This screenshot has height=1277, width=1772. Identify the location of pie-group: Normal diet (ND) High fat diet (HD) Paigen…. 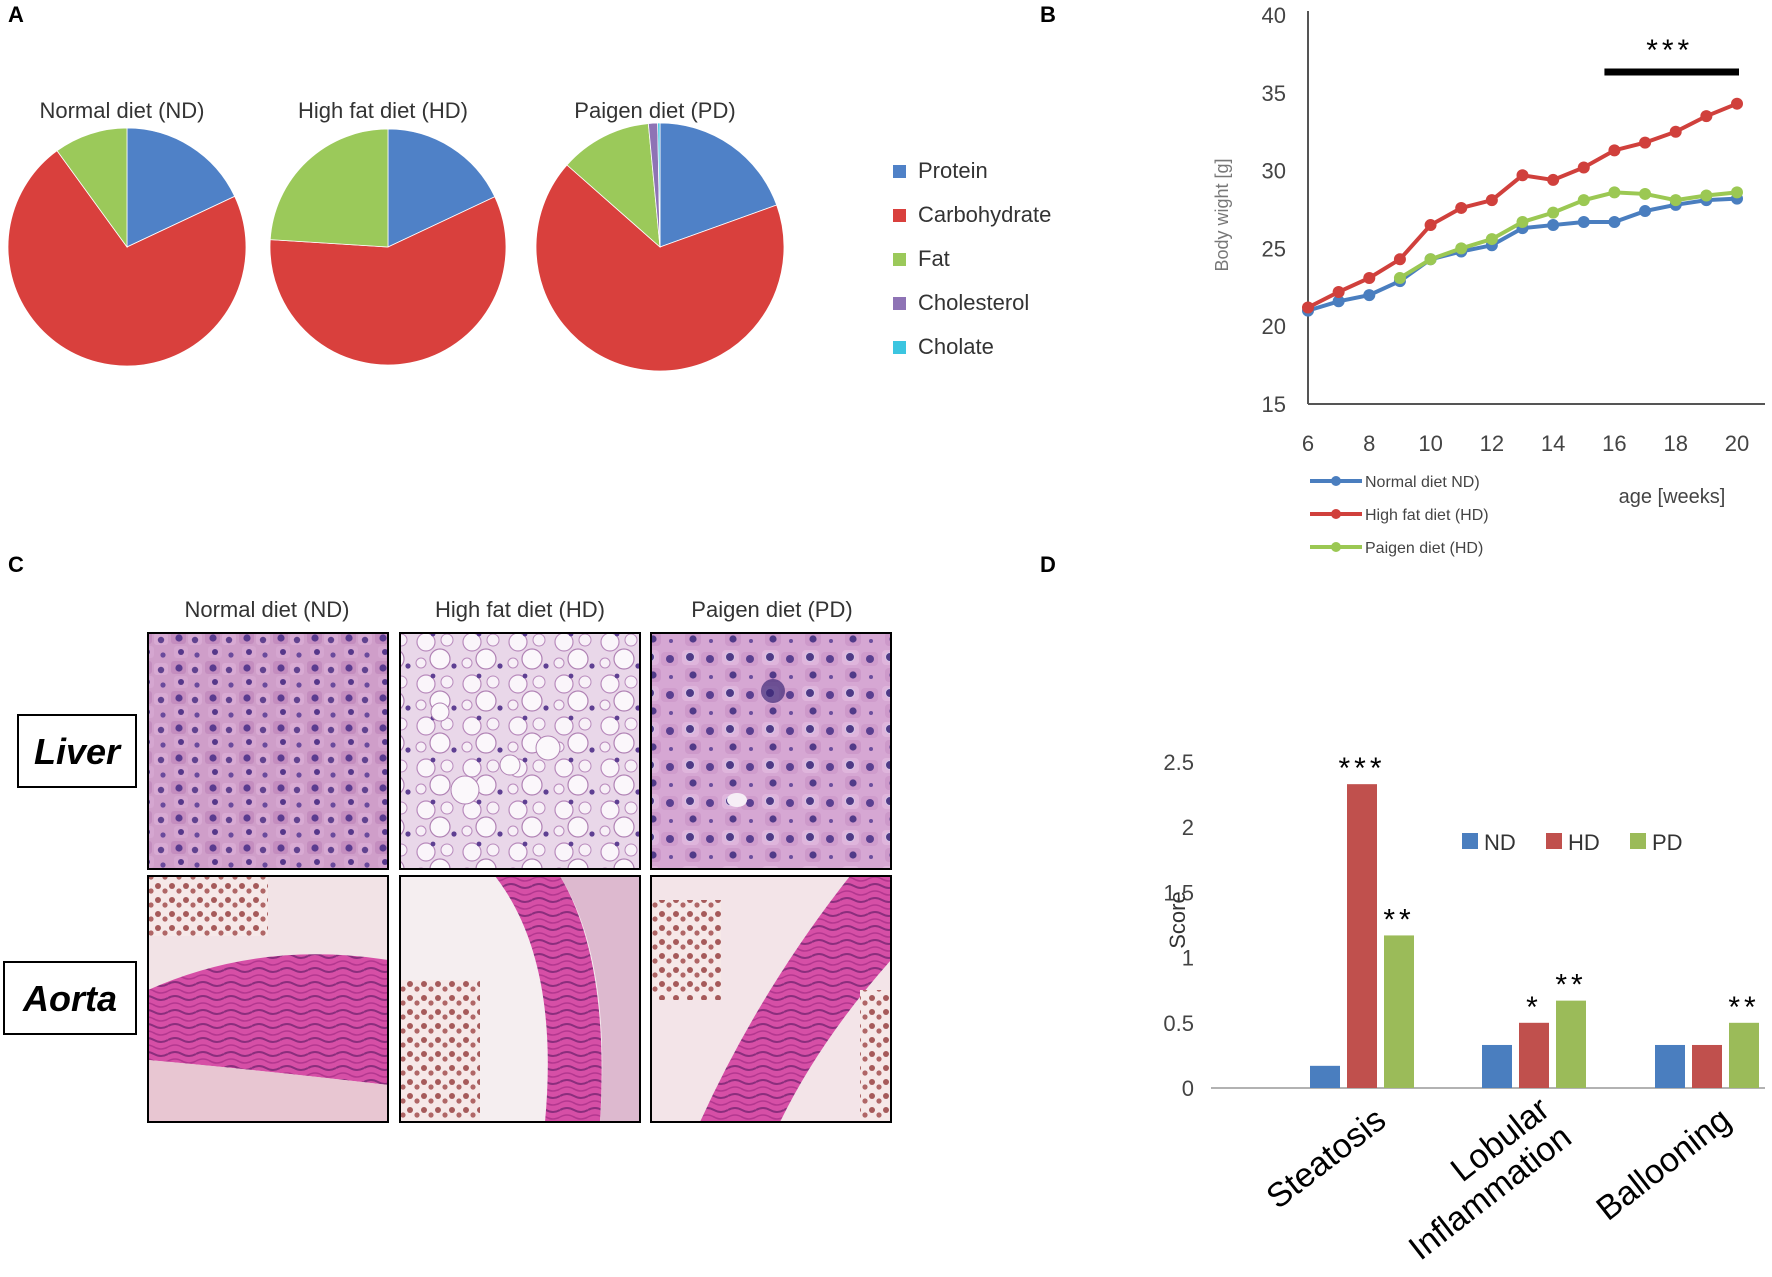
(396, 235).